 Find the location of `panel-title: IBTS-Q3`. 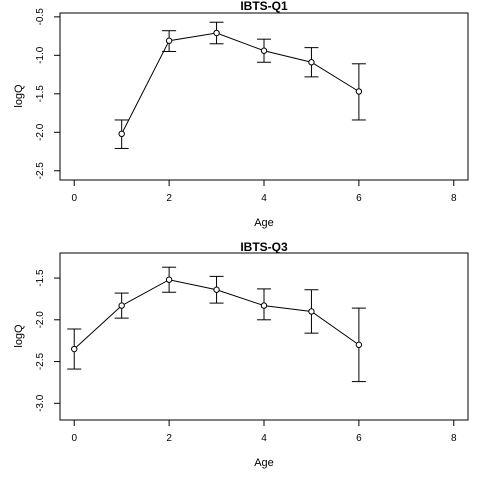

panel-title: IBTS-Q3 is located at coordinates (264, 247).